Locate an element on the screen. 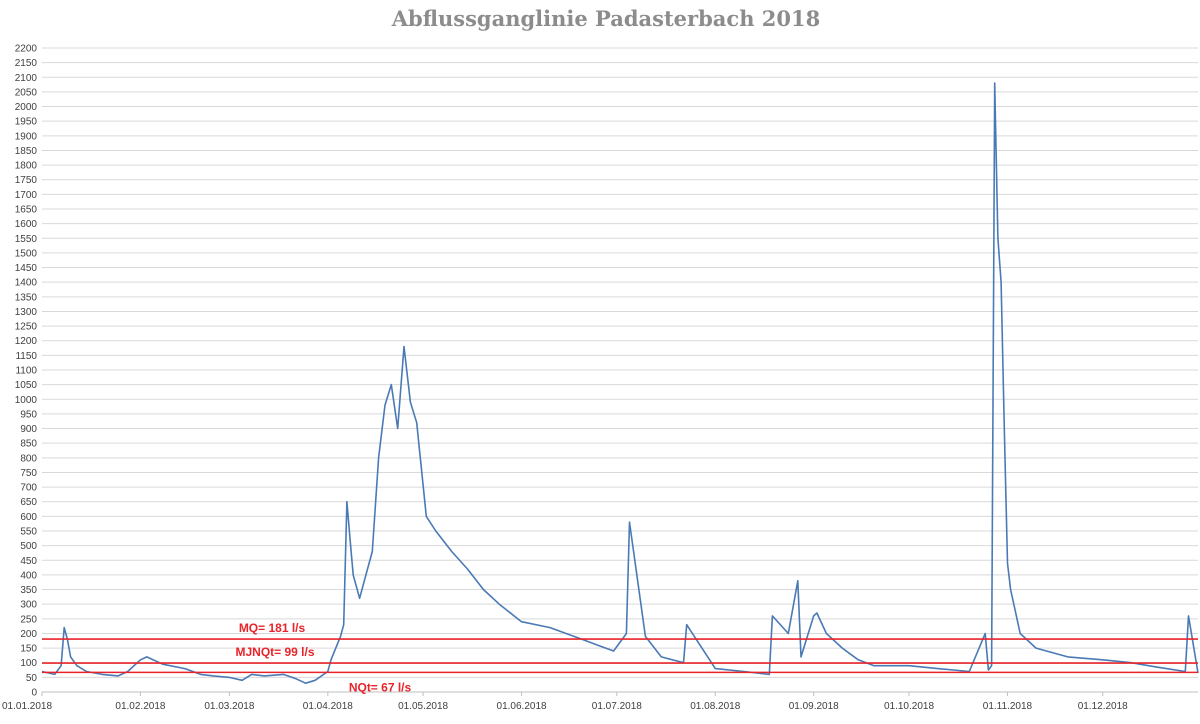  y-tick-label: 0 is located at coordinates (34, 693).